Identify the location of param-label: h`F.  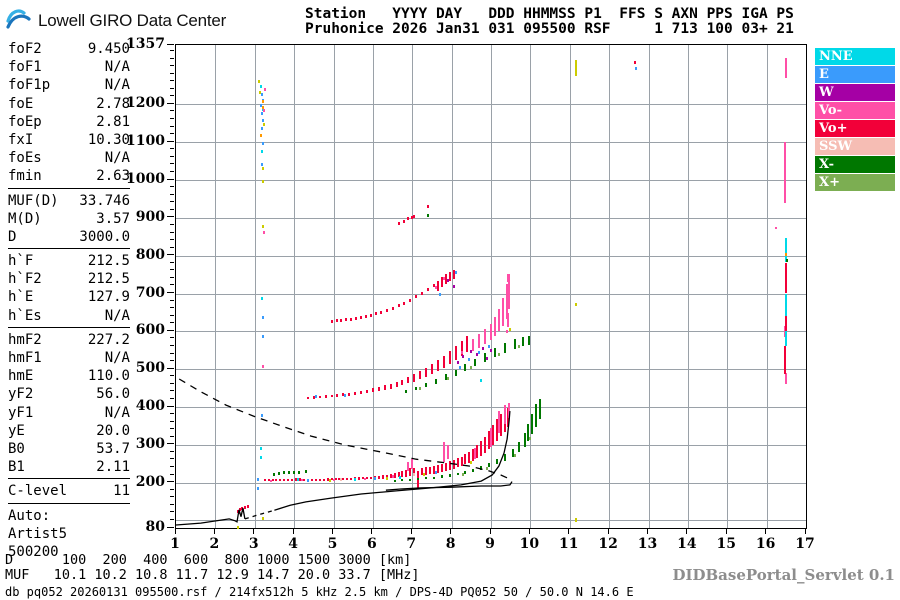
(21, 261).